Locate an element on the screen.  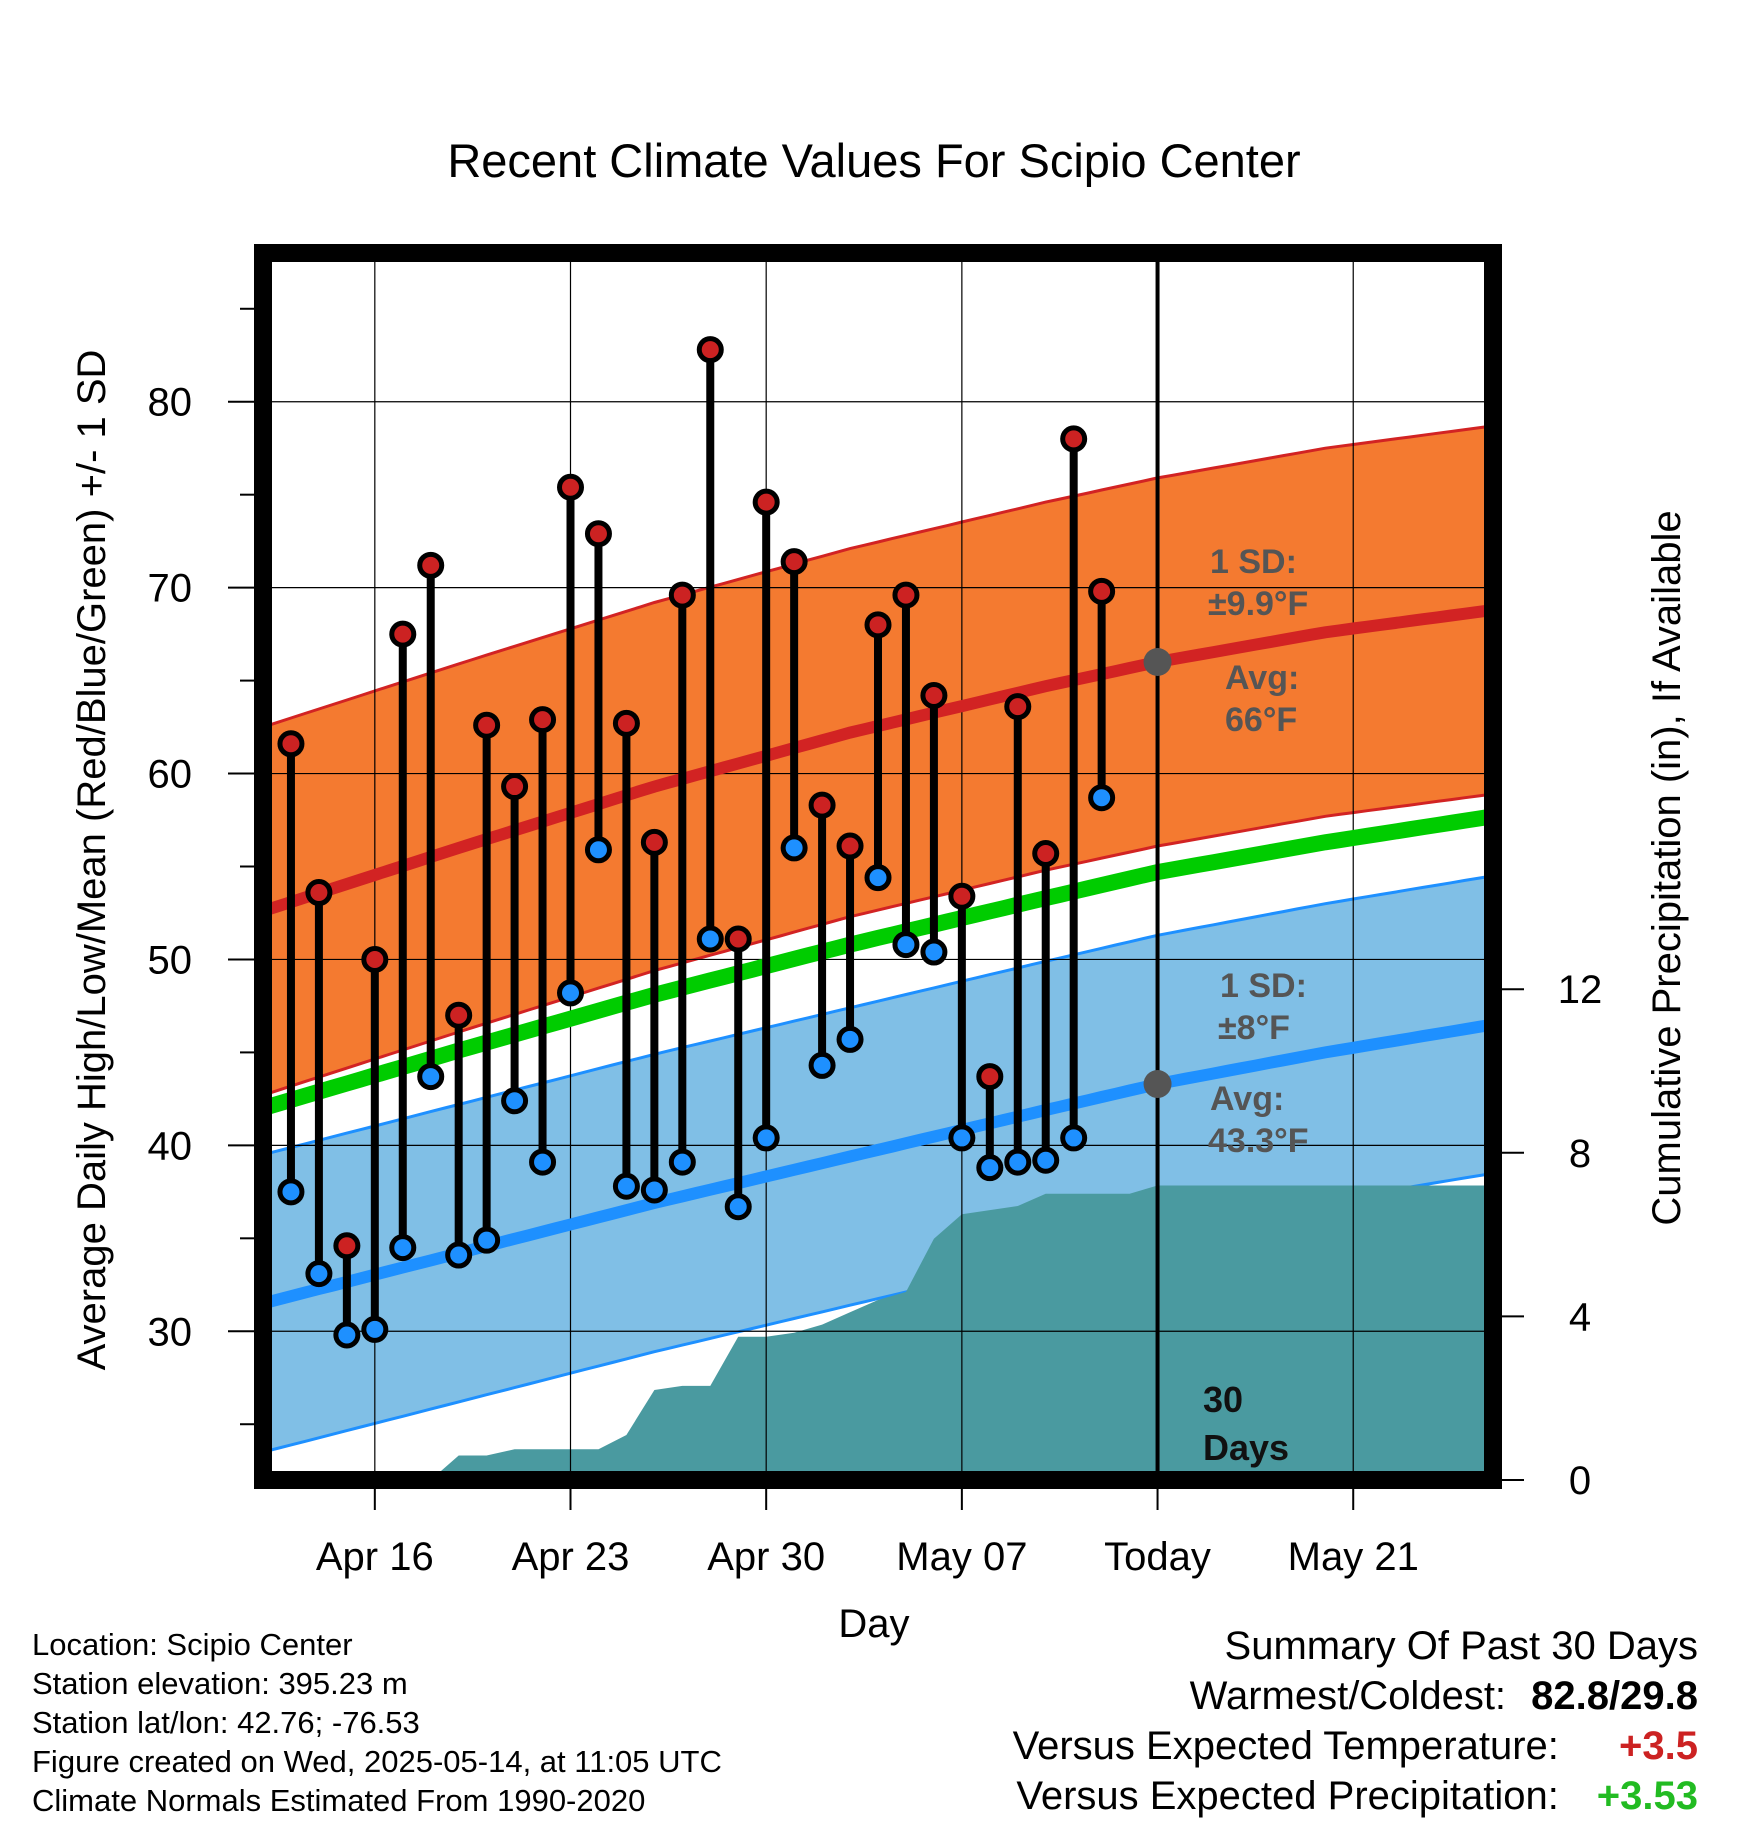
low-sd-label: 1 SD: is located at coordinates (1263, 986).